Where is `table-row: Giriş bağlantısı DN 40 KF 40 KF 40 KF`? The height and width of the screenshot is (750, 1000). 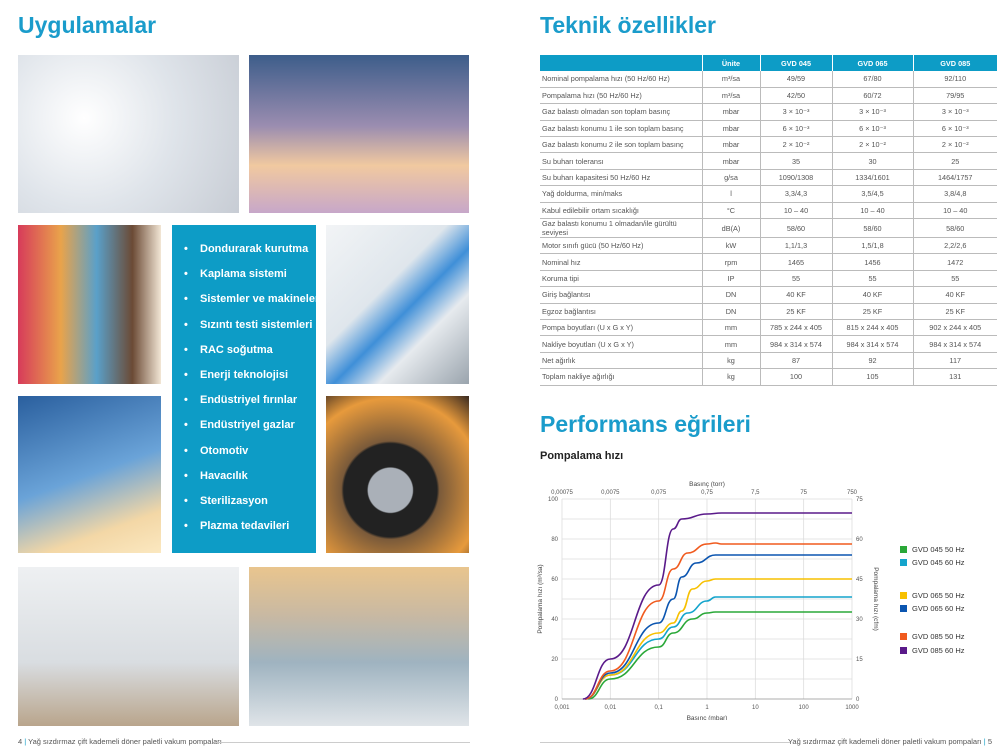 table-row: Giriş bağlantısı DN 40 KF 40 KF 40 KF is located at coordinates (768, 295).